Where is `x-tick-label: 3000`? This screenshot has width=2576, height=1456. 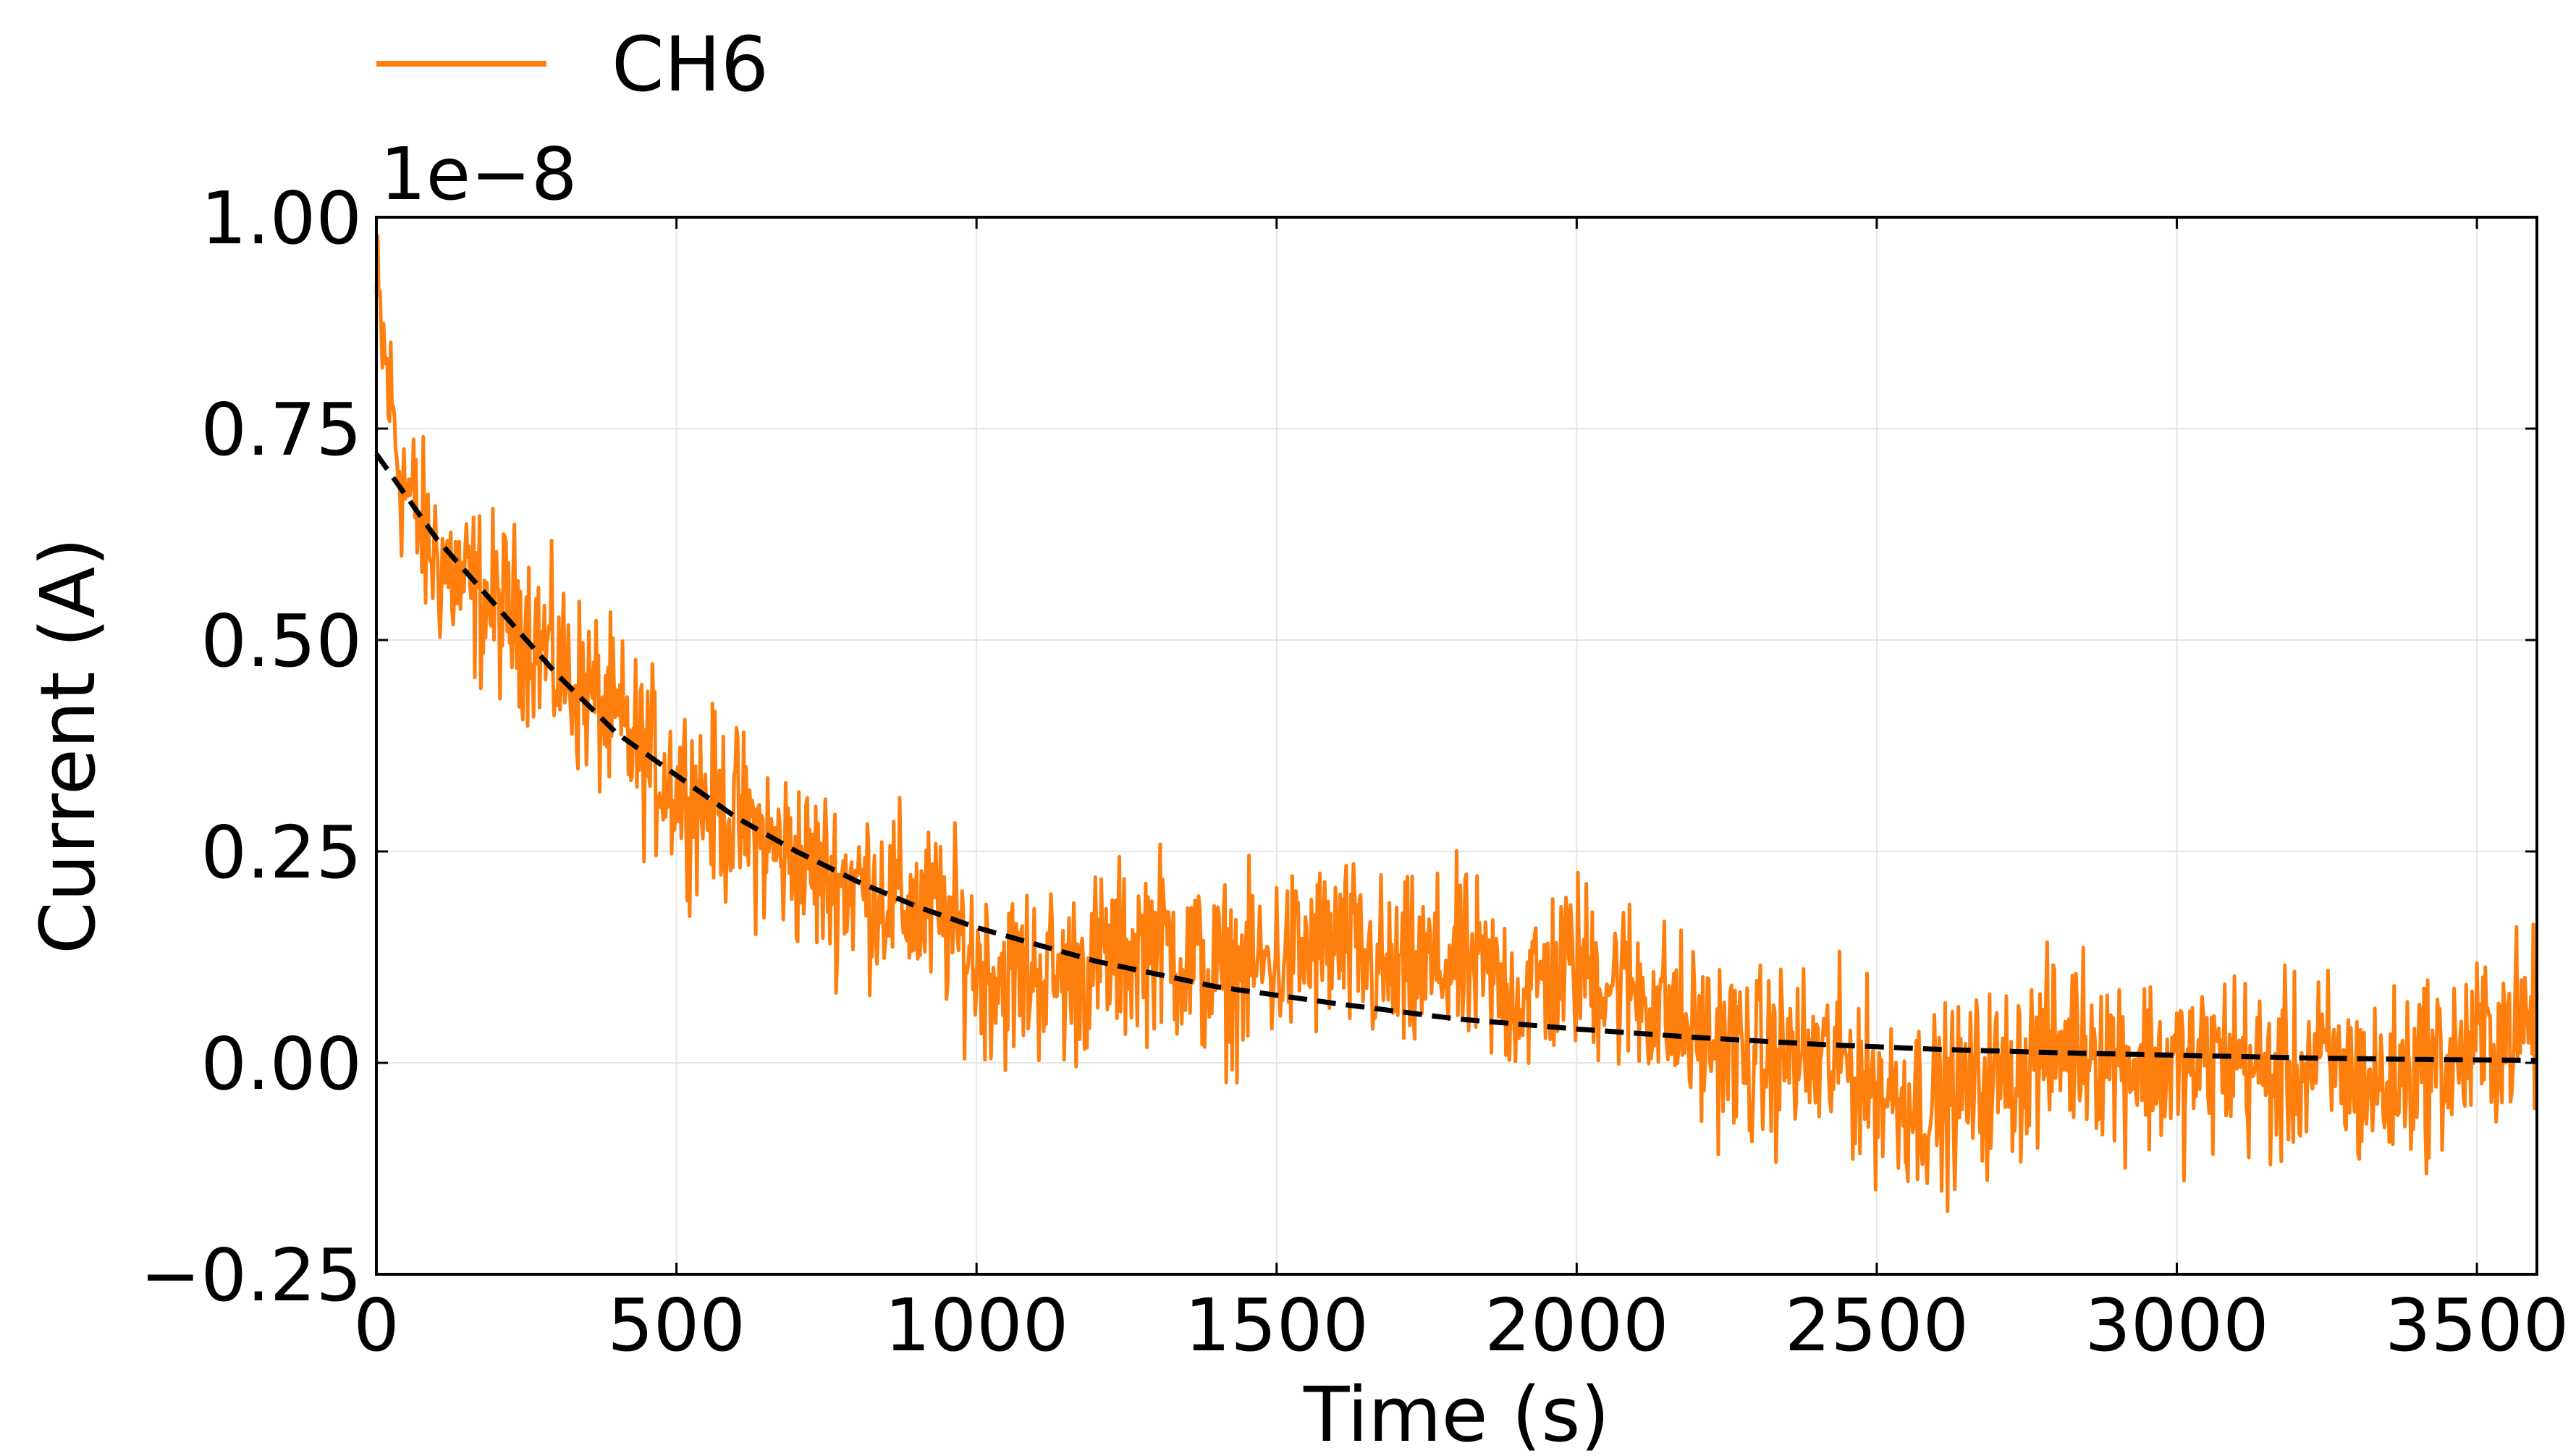
x-tick-label: 3000 is located at coordinates (2177, 1325).